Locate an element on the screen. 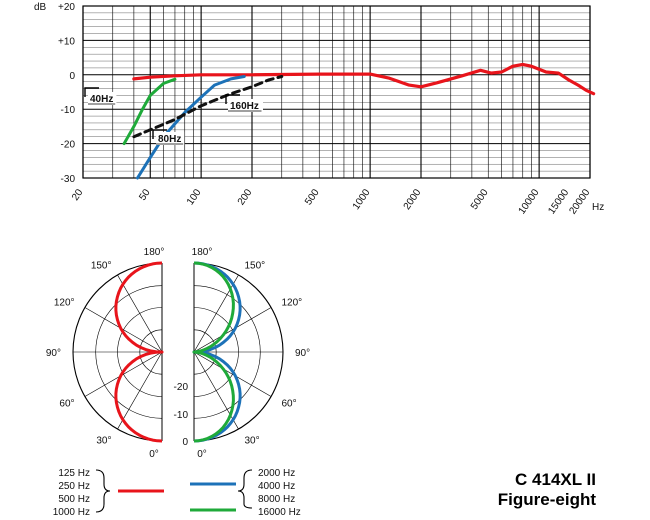 Image resolution: width=650 pixels, height=520 pixels. x-axis-unit: Hz is located at coordinates (598, 207).